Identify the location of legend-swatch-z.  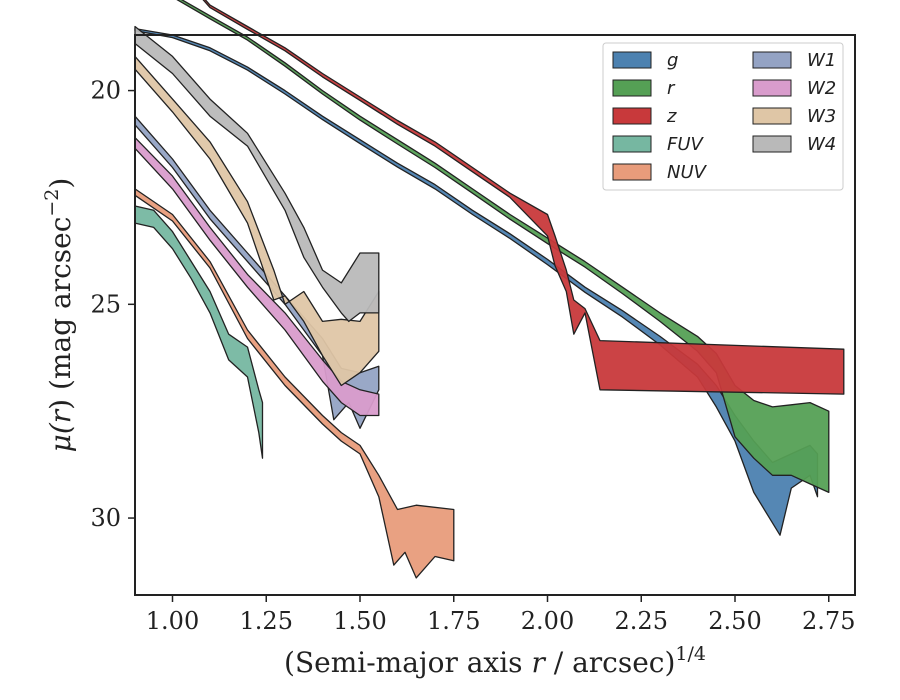
(632, 116).